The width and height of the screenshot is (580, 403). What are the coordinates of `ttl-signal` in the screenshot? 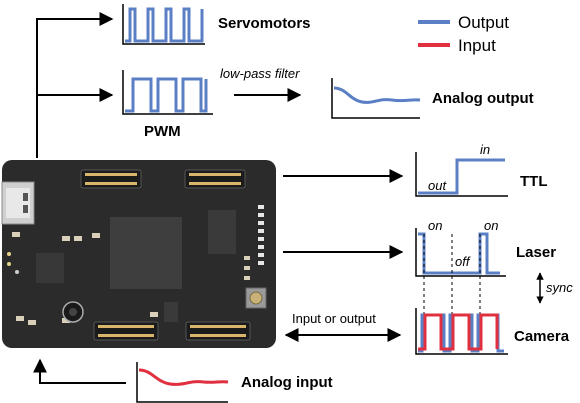 It's located at (461, 176).